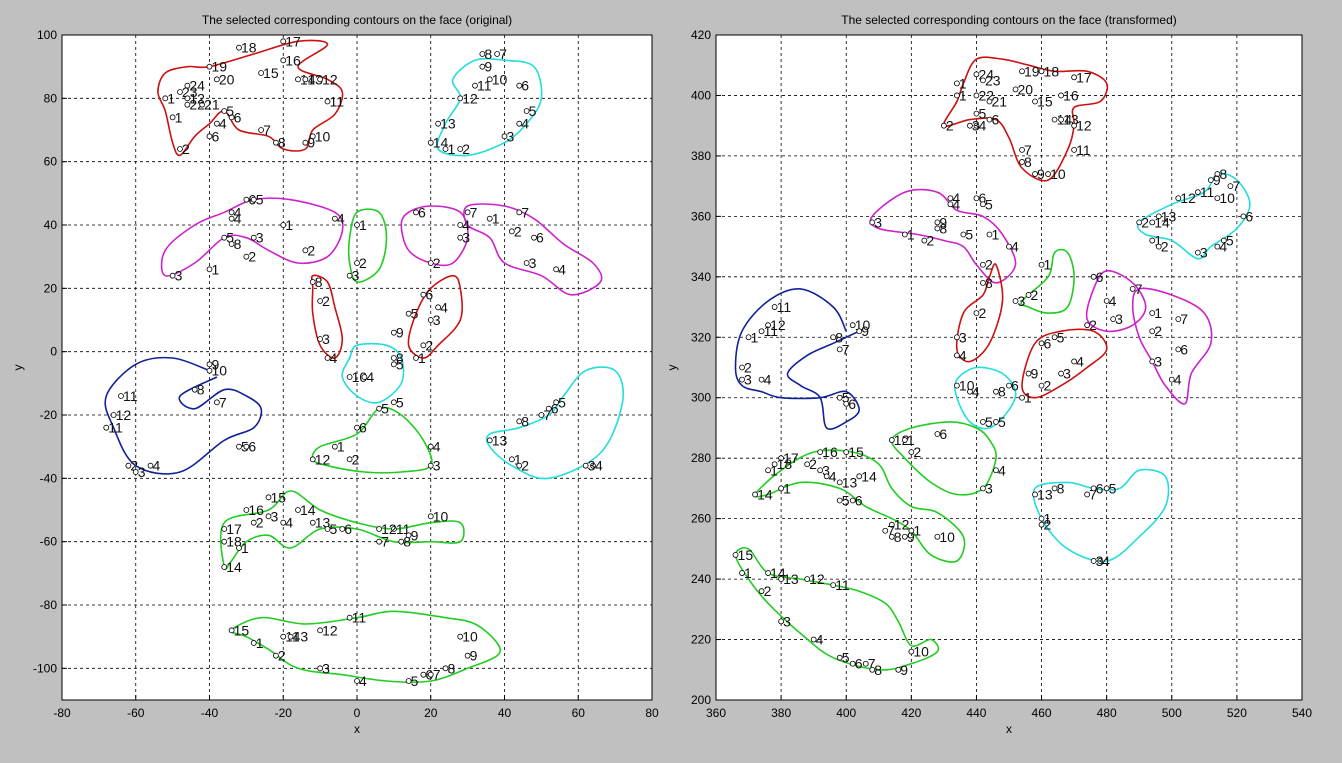  I want to click on point-index-label: 1, so click(774, 470).